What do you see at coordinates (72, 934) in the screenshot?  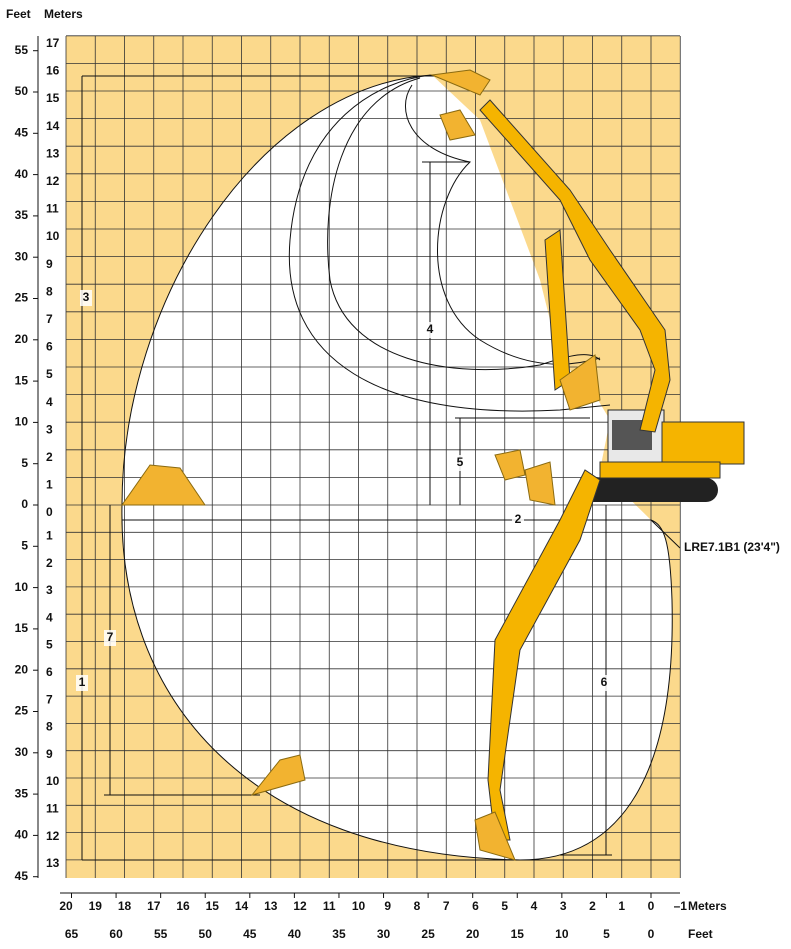 I see `feet-tick-label: 65` at bounding box center [72, 934].